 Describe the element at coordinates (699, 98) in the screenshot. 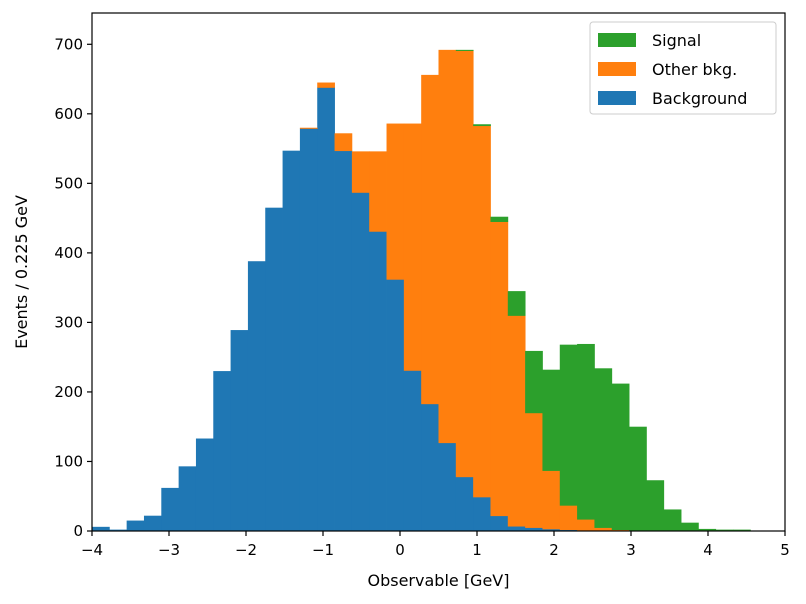

I see `legend-label-background: Background` at that location.